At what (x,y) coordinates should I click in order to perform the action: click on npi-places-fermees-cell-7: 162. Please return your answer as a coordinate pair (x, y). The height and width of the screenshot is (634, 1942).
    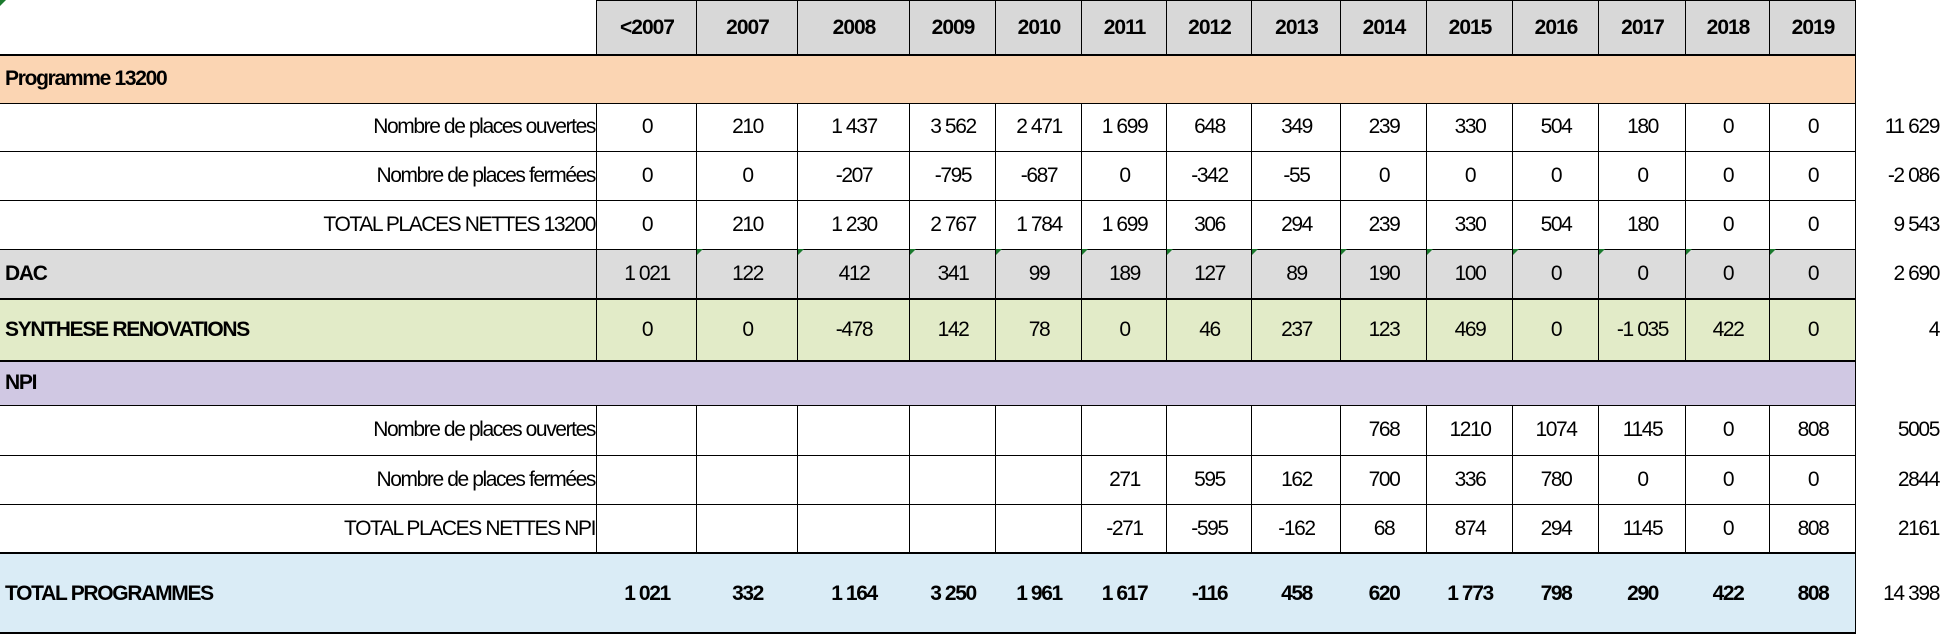
    Looking at the image, I should click on (1297, 479).